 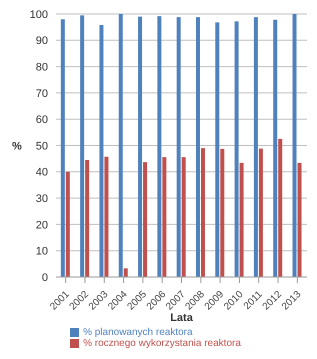 I want to click on y-tick-label: 50, so click(x=42, y=146).